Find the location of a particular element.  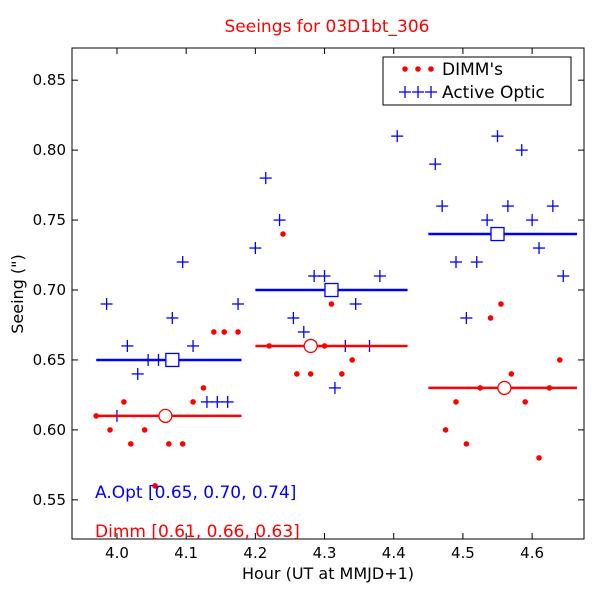

chart-title: Seeings for 03D1bt_306 is located at coordinates (327, 27).